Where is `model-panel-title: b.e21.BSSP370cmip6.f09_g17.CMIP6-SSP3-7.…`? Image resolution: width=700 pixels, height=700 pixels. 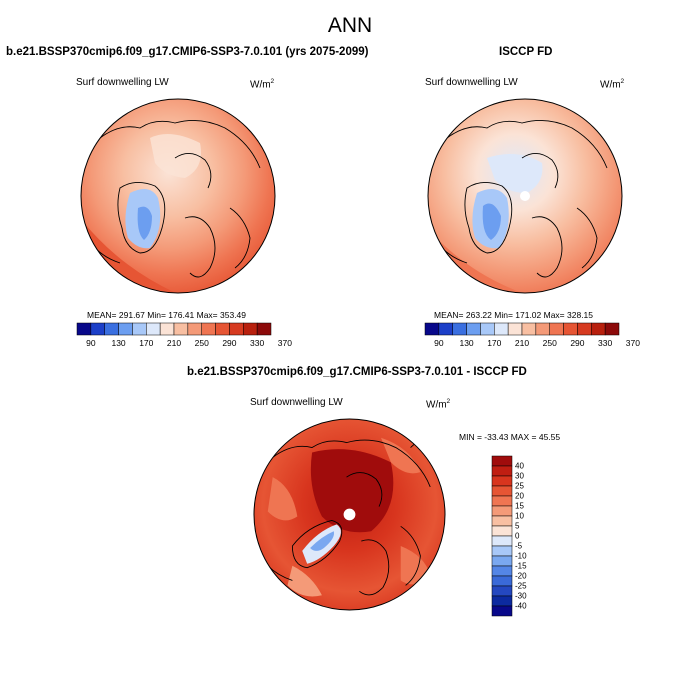 model-panel-title: b.e21.BSSP370cmip6.f09_g17.CMIP6-SSP3-7.… is located at coordinates (187, 52).